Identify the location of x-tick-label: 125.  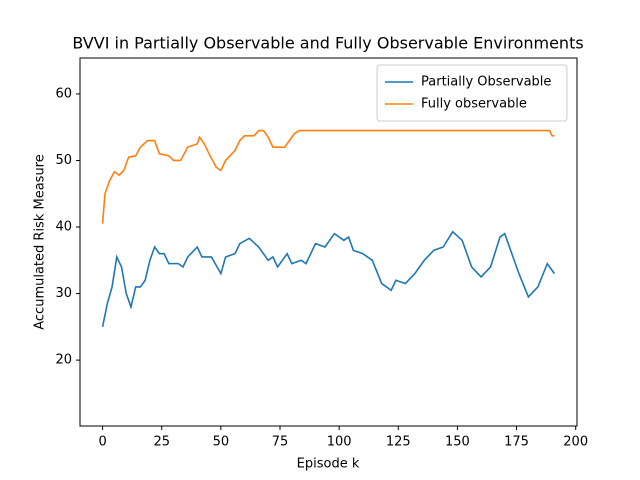
(398, 442).